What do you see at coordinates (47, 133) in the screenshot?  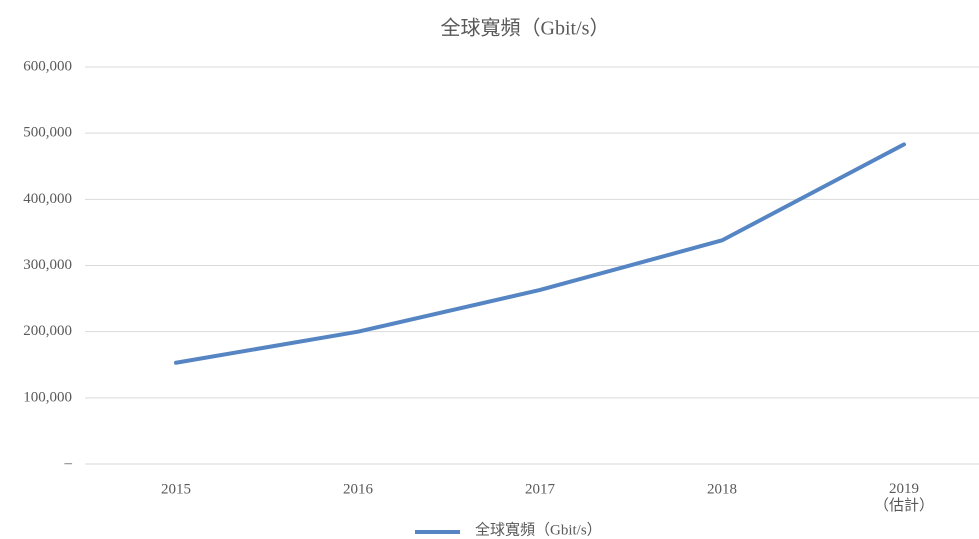 I see `y-tick-label: 500,000` at bounding box center [47, 133].